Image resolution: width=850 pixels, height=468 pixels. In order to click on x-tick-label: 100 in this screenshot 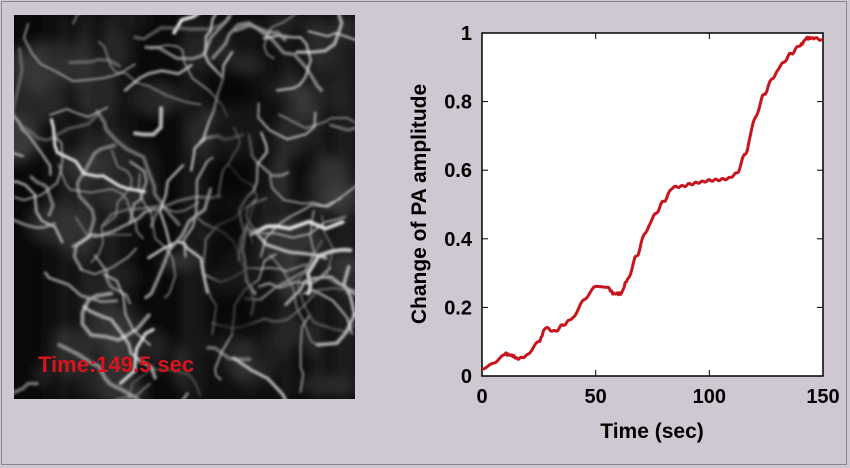, I will do `click(709, 397)`.